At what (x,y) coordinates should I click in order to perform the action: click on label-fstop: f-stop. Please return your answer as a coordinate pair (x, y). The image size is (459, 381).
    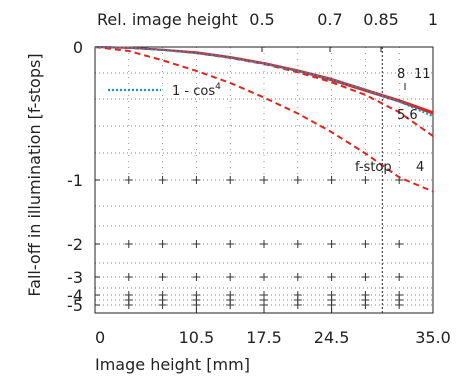
    Looking at the image, I should click on (373, 167).